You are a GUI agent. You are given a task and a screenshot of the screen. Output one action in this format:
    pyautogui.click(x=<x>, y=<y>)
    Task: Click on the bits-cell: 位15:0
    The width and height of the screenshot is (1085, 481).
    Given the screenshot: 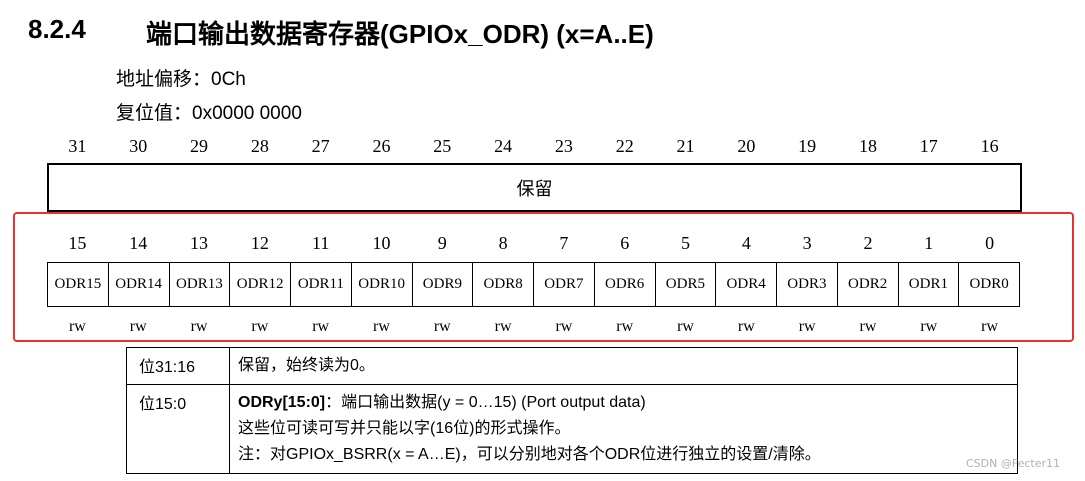 What is the action you would take?
    pyautogui.click(x=178, y=429)
    